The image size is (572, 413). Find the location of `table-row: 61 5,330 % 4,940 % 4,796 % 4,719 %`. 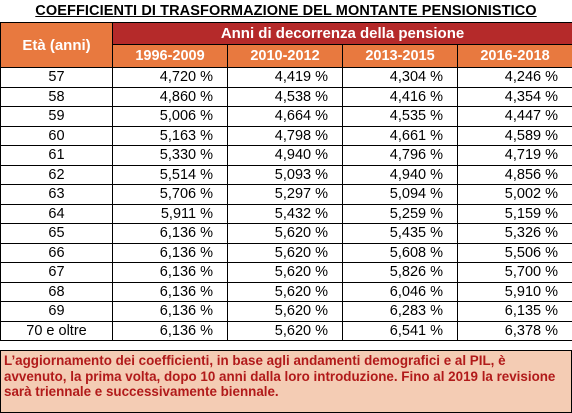

table-row: 61 5,330 % 4,940 % 4,796 % 4,719 % is located at coordinates (286, 155).